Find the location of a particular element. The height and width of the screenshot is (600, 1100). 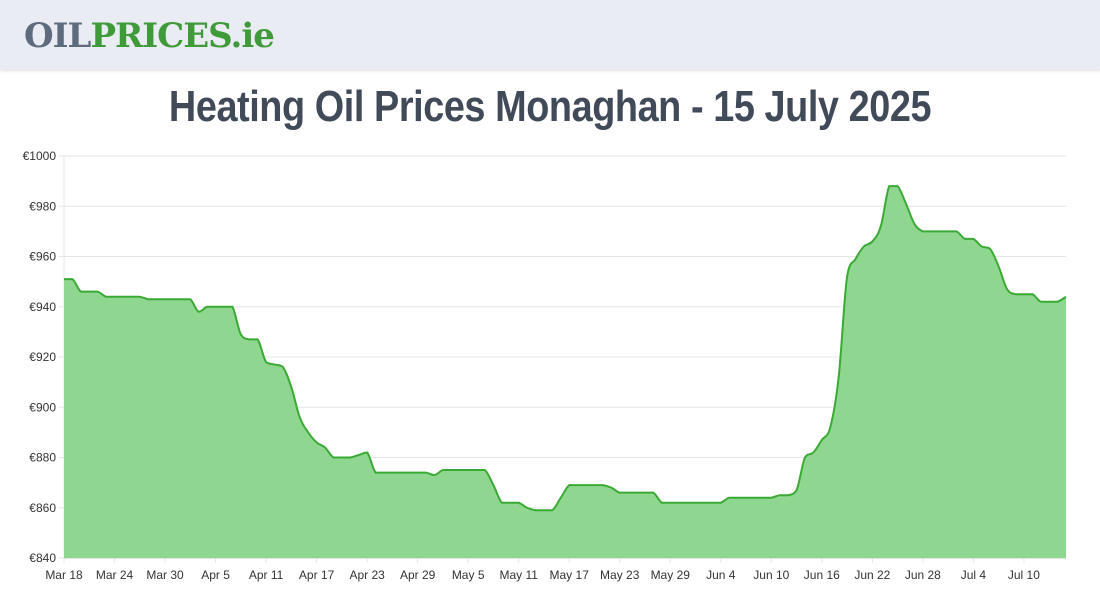

y-tick-label: €900 is located at coordinates (42, 407).